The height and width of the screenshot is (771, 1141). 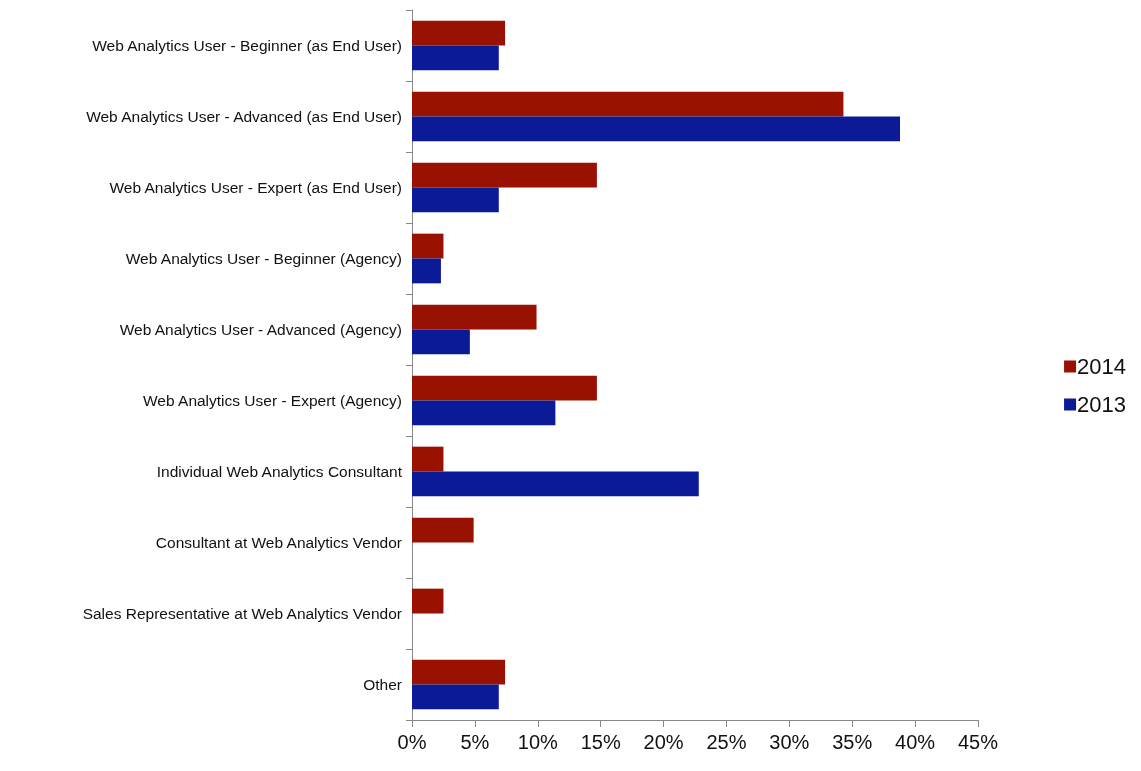 What do you see at coordinates (242, 613) in the screenshot?
I see `y-tick-label: Sales Representative at Web Analytics Vendor` at bounding box center [242, 613].